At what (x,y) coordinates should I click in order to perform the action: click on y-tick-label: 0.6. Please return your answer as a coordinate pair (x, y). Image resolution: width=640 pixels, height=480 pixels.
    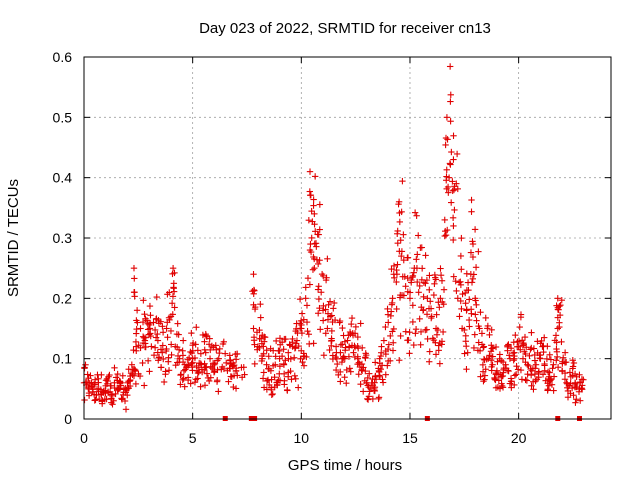
    Looking at the image, I should click on (63, 57).